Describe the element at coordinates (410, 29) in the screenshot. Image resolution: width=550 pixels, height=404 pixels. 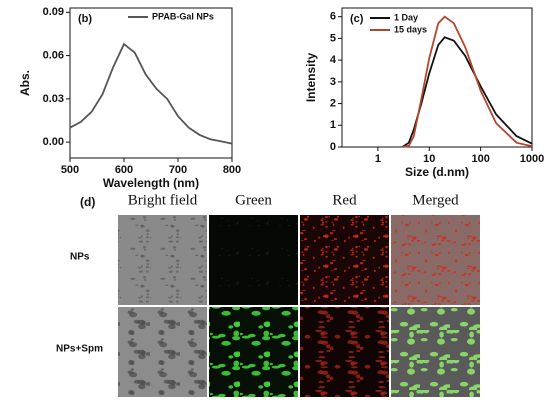
I see `legend-label: 15 days` at that location.